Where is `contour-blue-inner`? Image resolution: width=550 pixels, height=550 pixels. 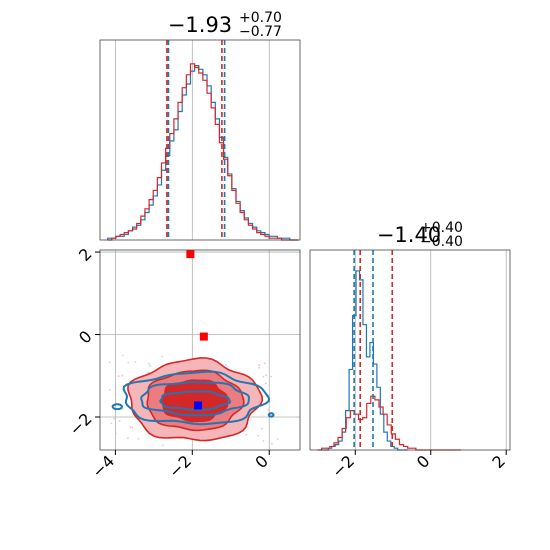
contour-blue-inner is located at coordinates (195, 400).